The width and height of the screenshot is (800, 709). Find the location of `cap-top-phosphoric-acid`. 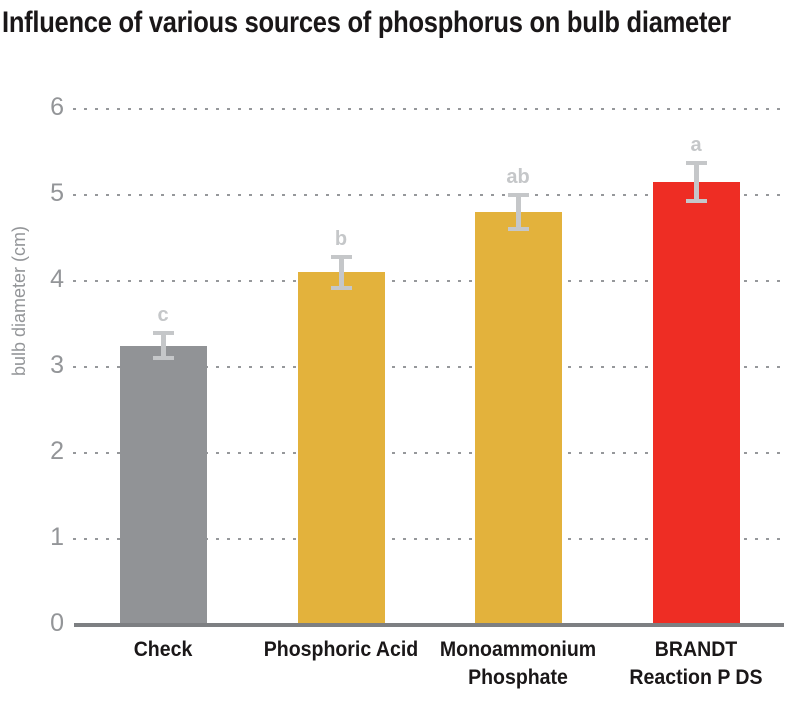

cap-top-phosphoric-acid is located at coordinates (341, 257).